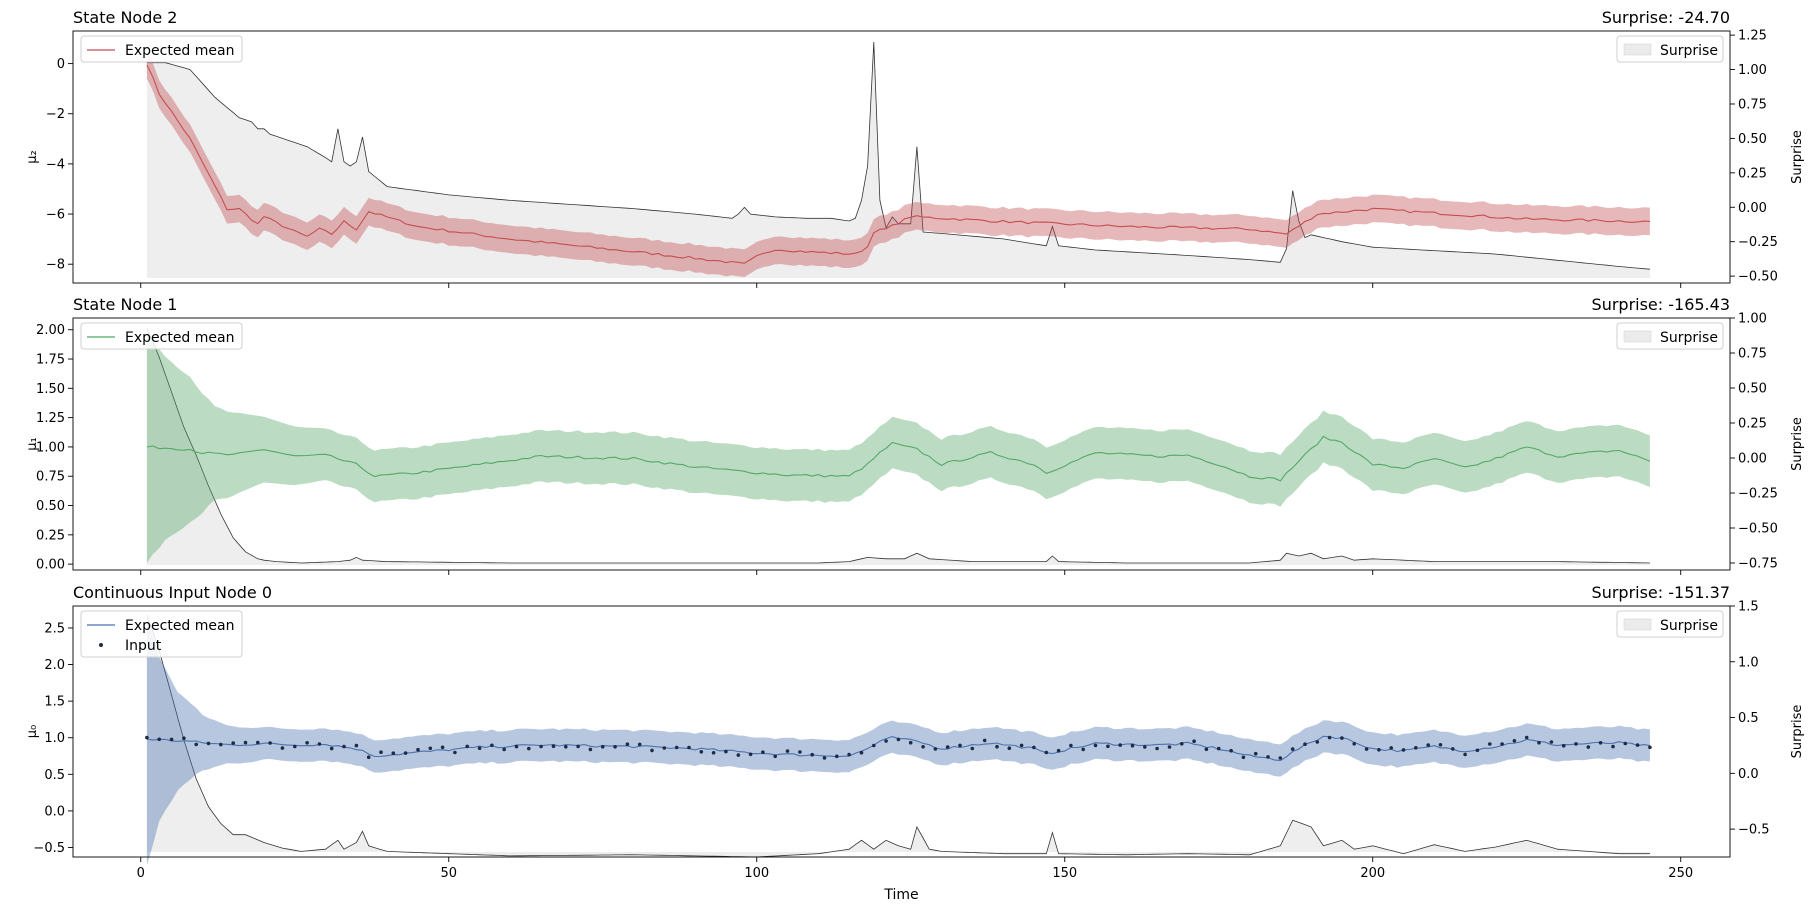 The image size is (1811, 911). I want to click on y-tick-label-right: 0.0, so click(1748, 774).